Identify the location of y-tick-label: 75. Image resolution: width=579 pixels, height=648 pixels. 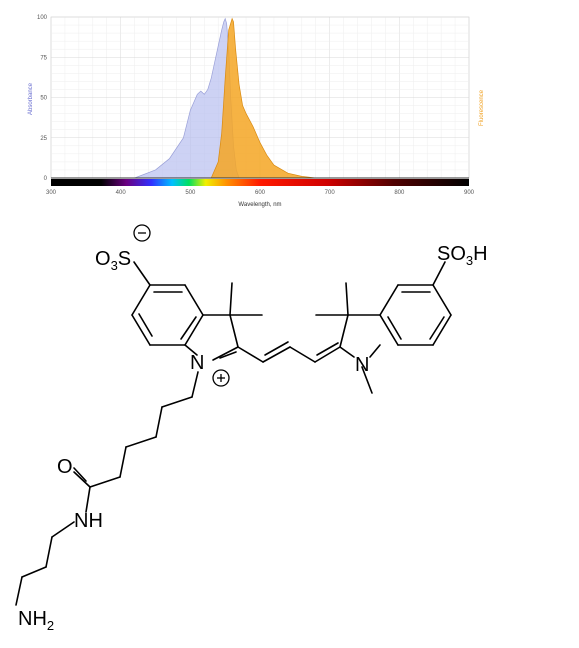
(43, 58).